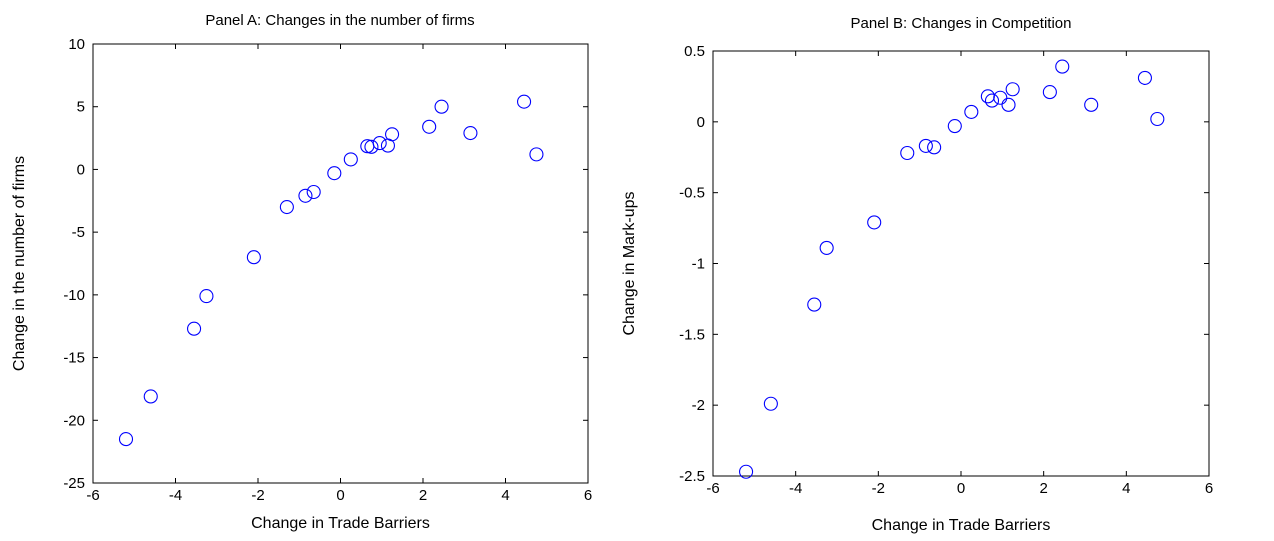  I want to click on panel-a-x-tick-label: -2, so click(257, 495).